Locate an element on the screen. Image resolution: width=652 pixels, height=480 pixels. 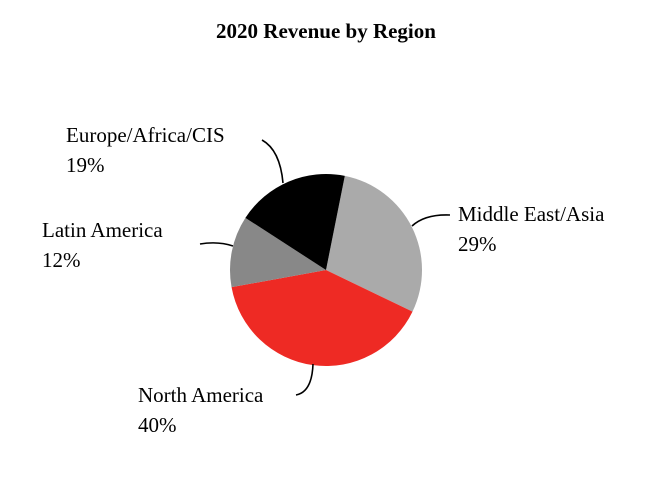
slice-label: Latin America is located at coordinates (102, 230).